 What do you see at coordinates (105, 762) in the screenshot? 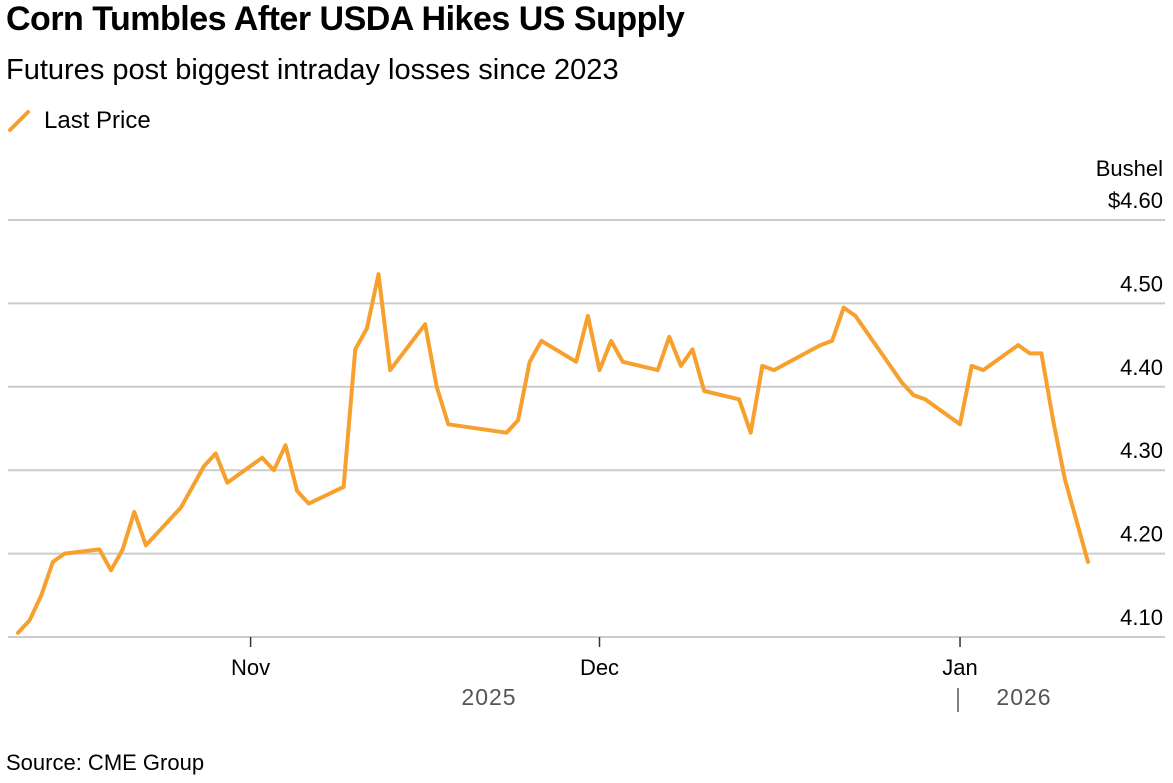
I see `source-note: Source: CME Group` at bounding box center [105, 762].